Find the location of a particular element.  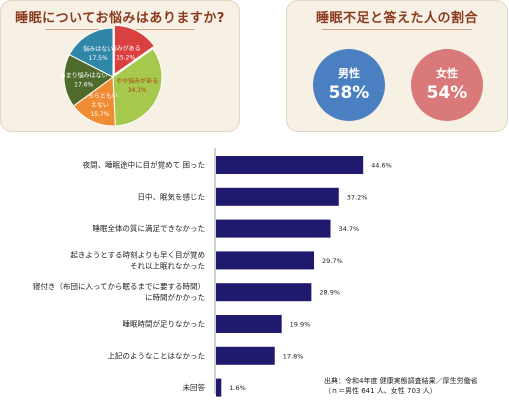

male-label-group: 男性 58% is located at coordinates (349, 84).